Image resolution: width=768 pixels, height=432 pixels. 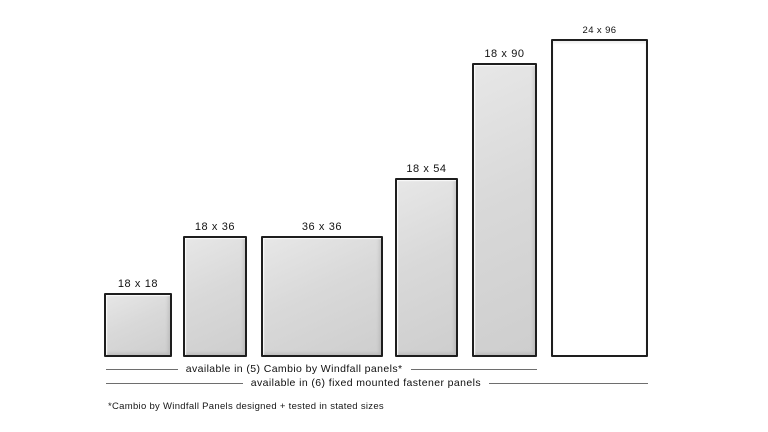 I want to click on panel-size-label: 18 x 18, so click(x=138, y=284).